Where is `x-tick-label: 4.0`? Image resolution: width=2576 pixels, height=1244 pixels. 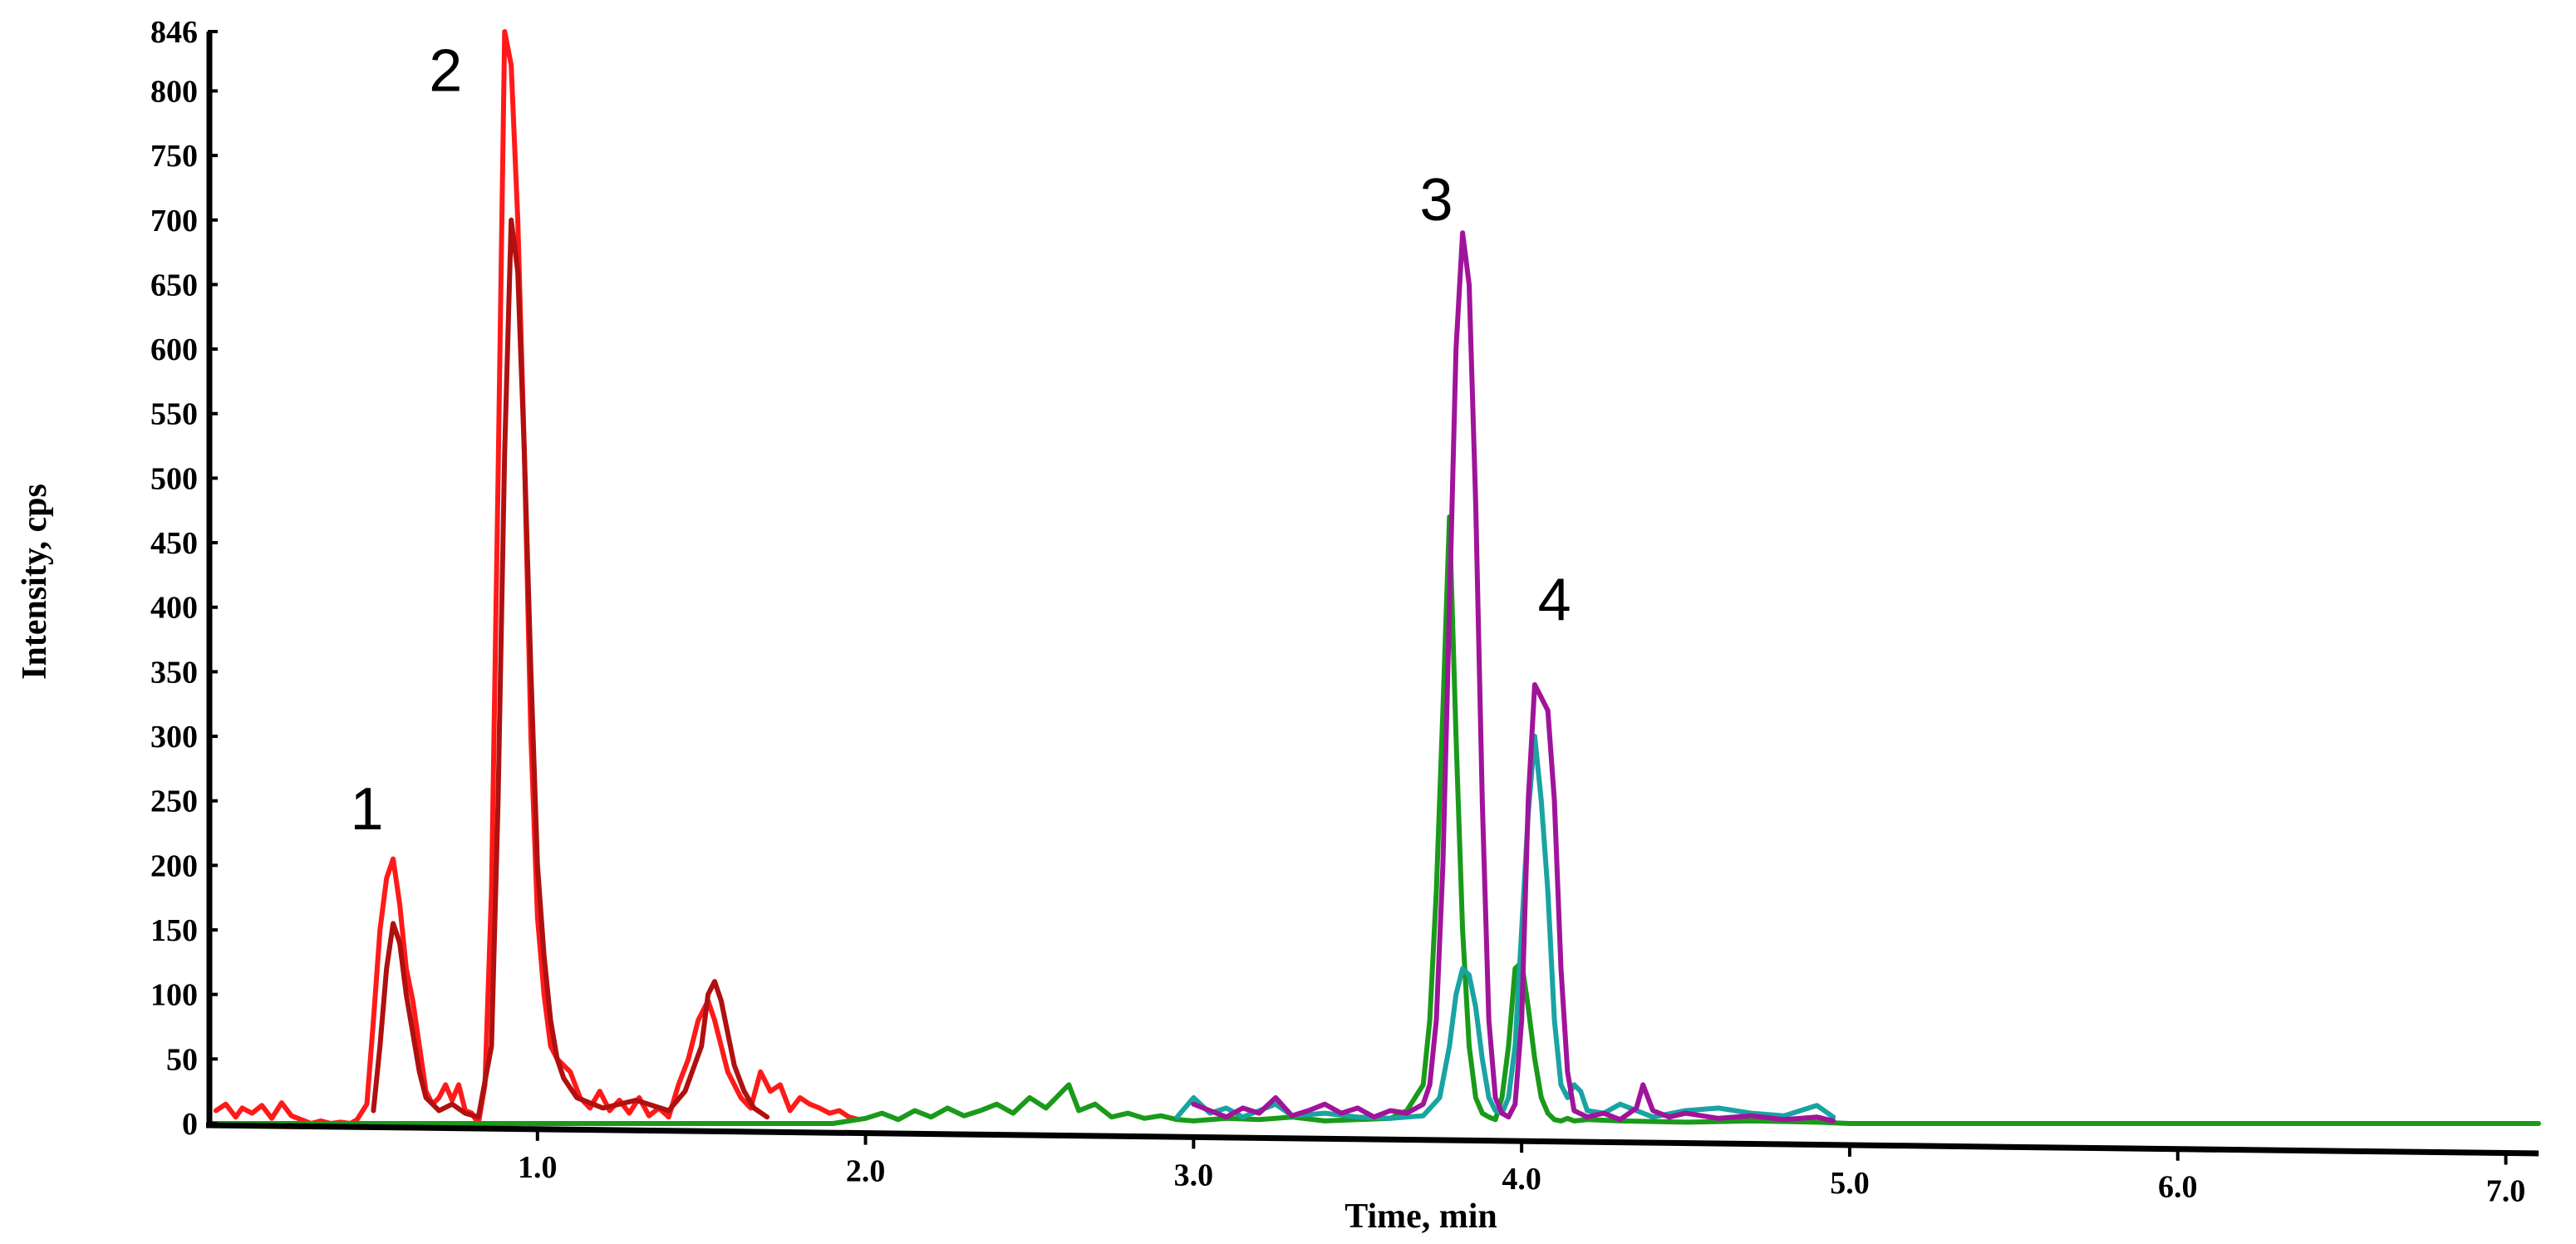
x-tick-label: 4.0 is located at coordinates (1521, 1179).